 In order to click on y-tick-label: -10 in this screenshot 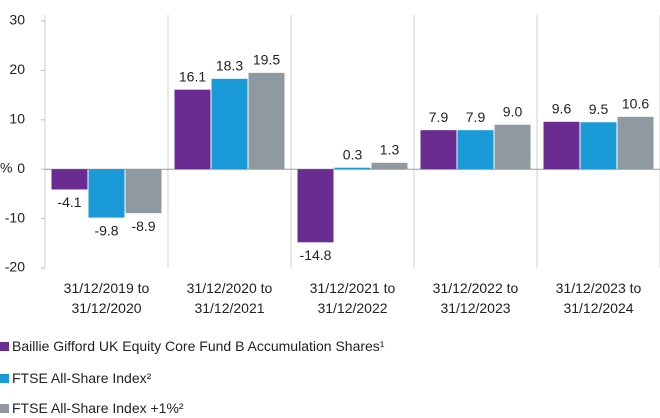, I will do `click(15, 217)`.